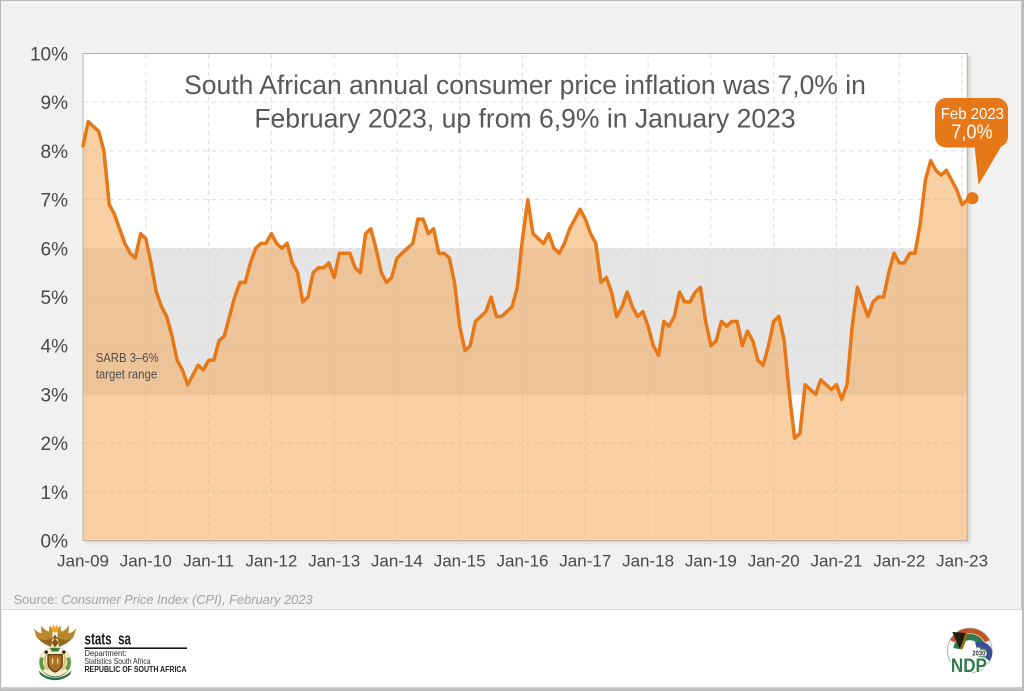 Image resolution: width=1024 pixels, height=691 pixels. Describe the element at coordinates (648, 561) in the screenshot. I see `svg-text: Jan-18` at that location.